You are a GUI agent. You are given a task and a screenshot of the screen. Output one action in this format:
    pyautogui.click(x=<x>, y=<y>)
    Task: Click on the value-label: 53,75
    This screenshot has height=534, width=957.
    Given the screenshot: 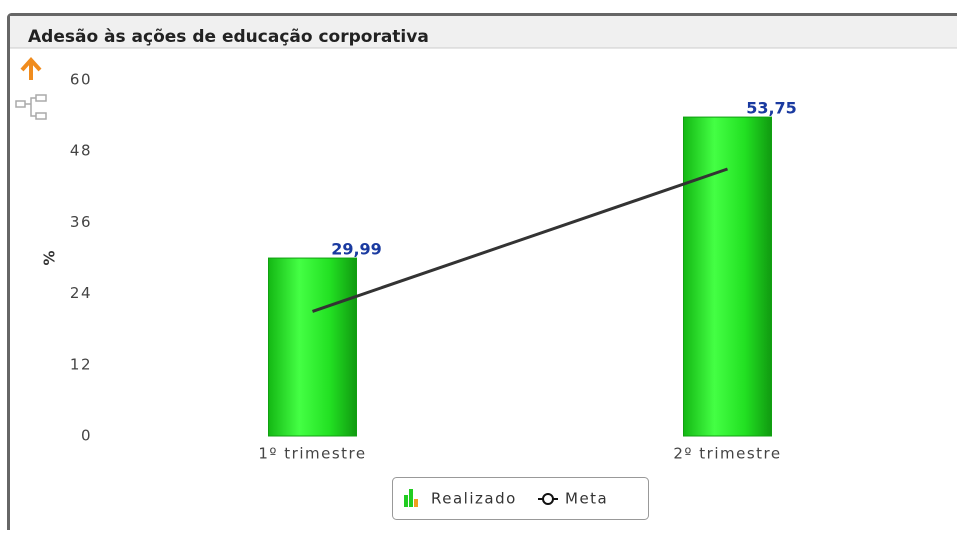 What is the action you would take?
    pyautogui.click(x=771, y=108)
    